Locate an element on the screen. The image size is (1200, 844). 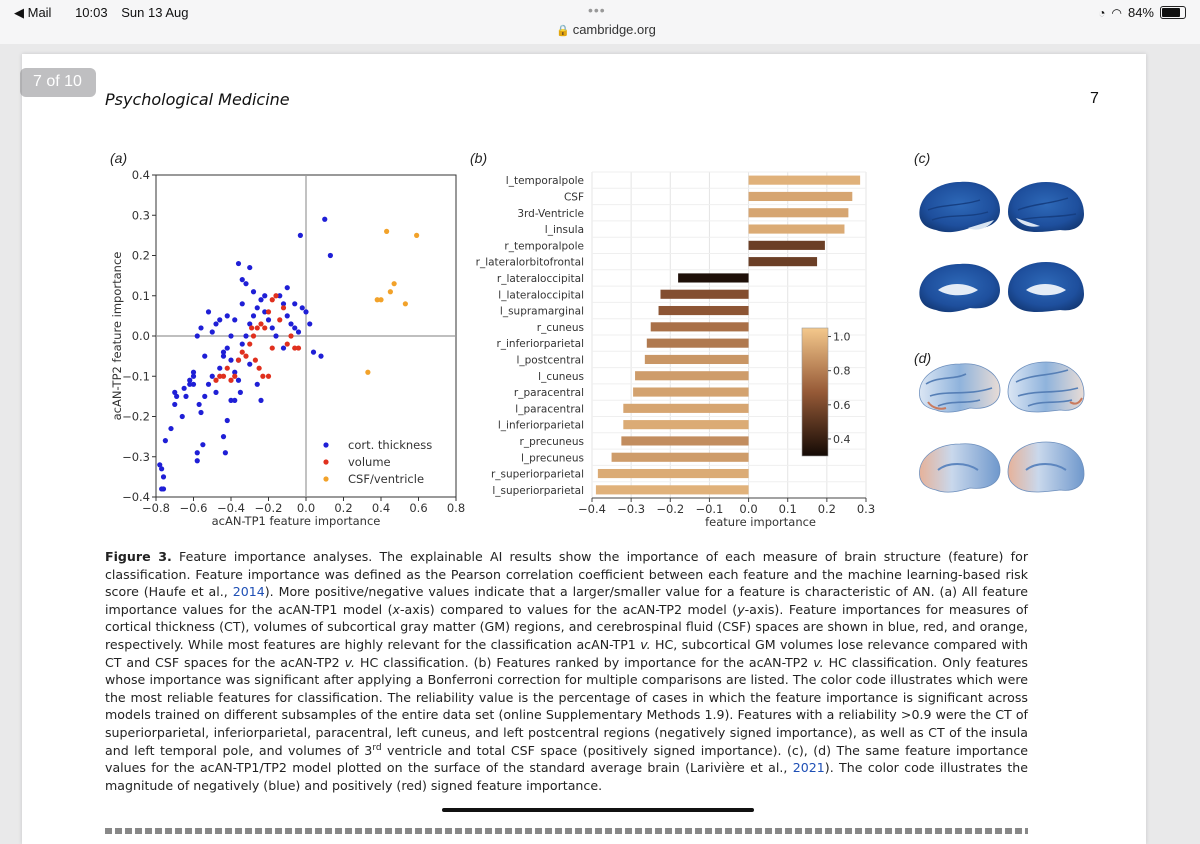
brain-d-medial-left is located at coordinates (960, 468).